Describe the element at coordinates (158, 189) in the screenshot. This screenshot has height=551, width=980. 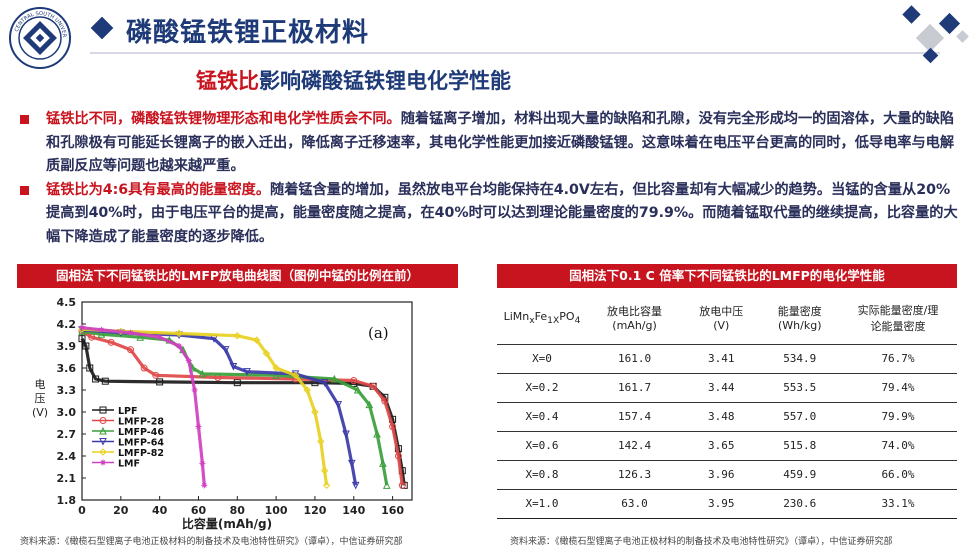
I see `bullet-lead: 锰铁比为4:6具有最高的能量密度。` at that location.